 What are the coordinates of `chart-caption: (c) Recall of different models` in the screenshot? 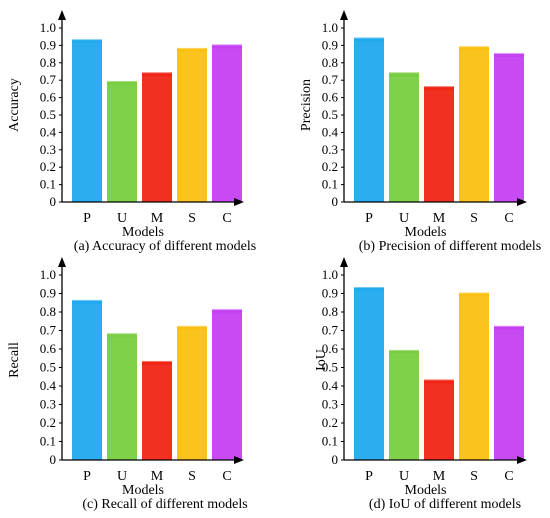 It's located at (164, 504).